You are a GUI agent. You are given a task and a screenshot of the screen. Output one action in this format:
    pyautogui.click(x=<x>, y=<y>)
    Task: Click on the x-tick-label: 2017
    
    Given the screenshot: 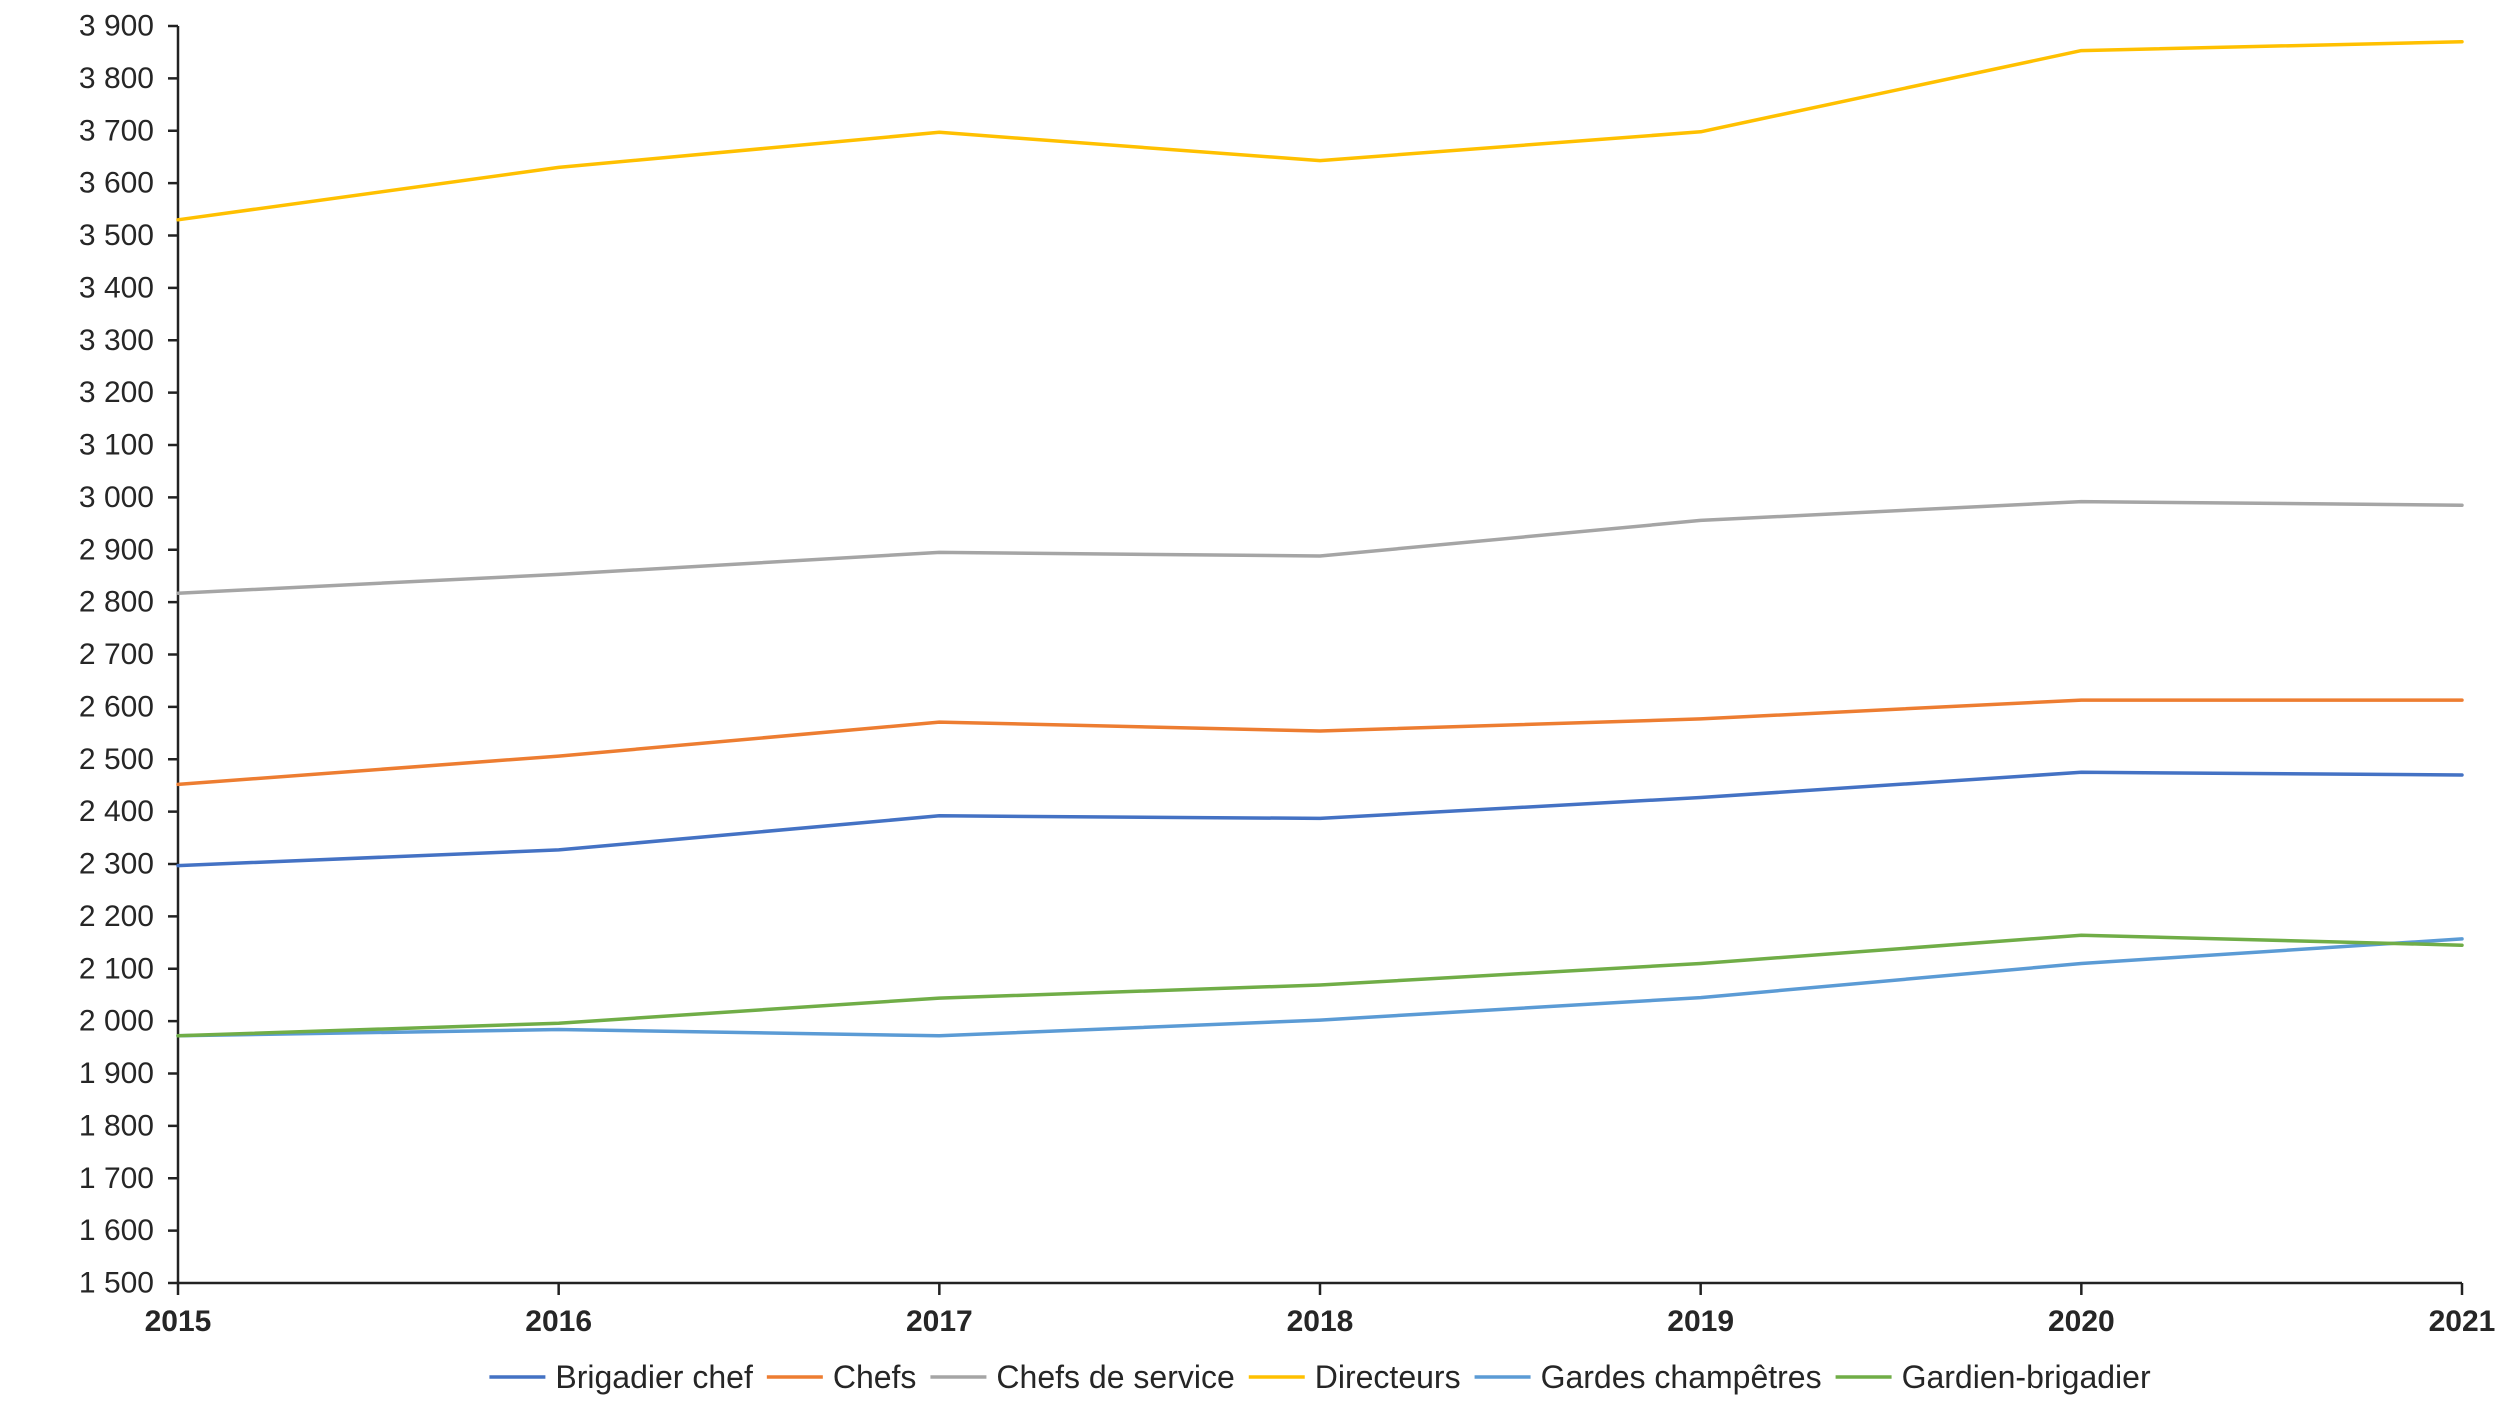 What is the action you would take?
    pyautogui.click(x=939, y=1321)
    